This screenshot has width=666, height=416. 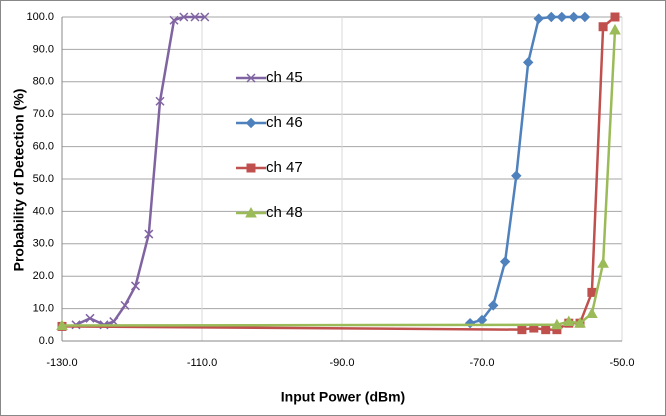 I want to click on y-tick-label: 70.0, so click(x=43, y=114).